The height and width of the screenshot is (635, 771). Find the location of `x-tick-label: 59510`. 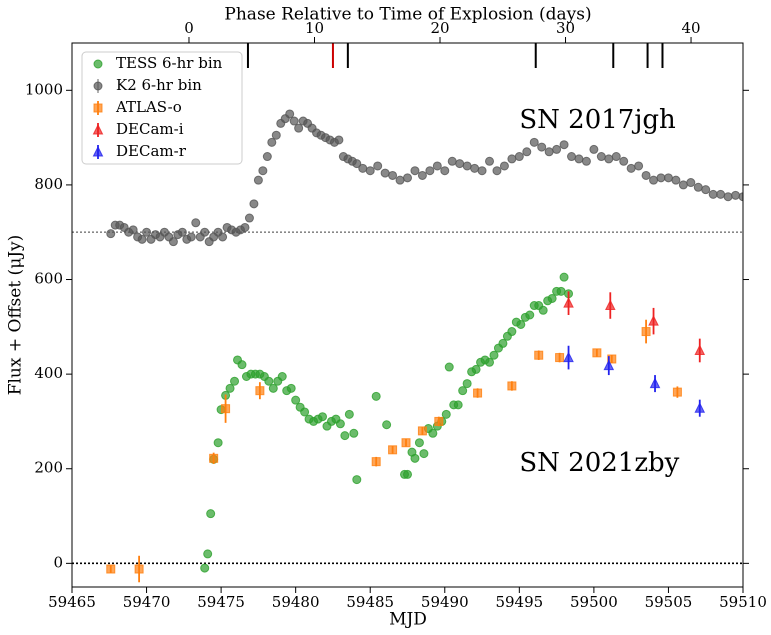

x-tick-label: 59510 is located at coordinates (743, 602).